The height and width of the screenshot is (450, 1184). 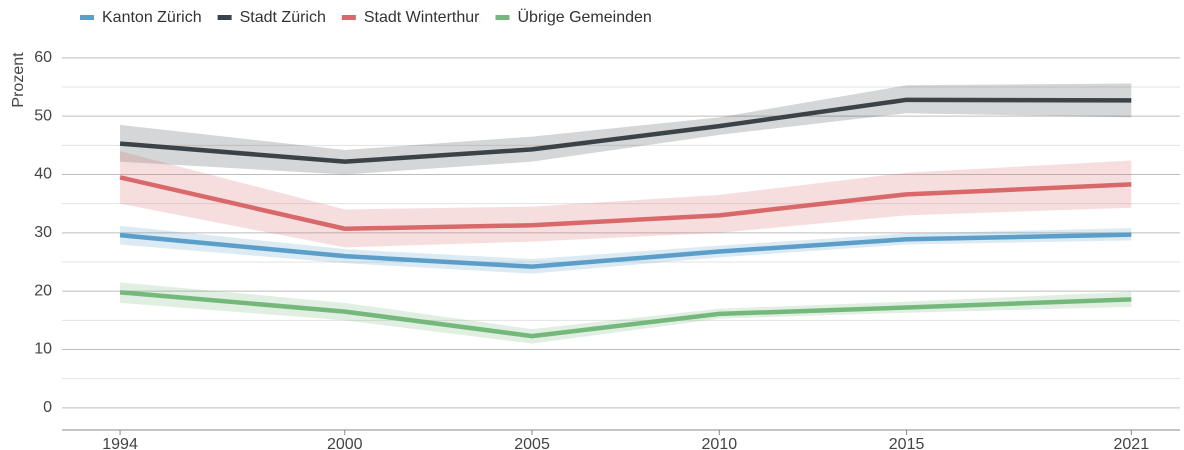 I want to click on y-tick-label: 40, so click(x=43, y=174).